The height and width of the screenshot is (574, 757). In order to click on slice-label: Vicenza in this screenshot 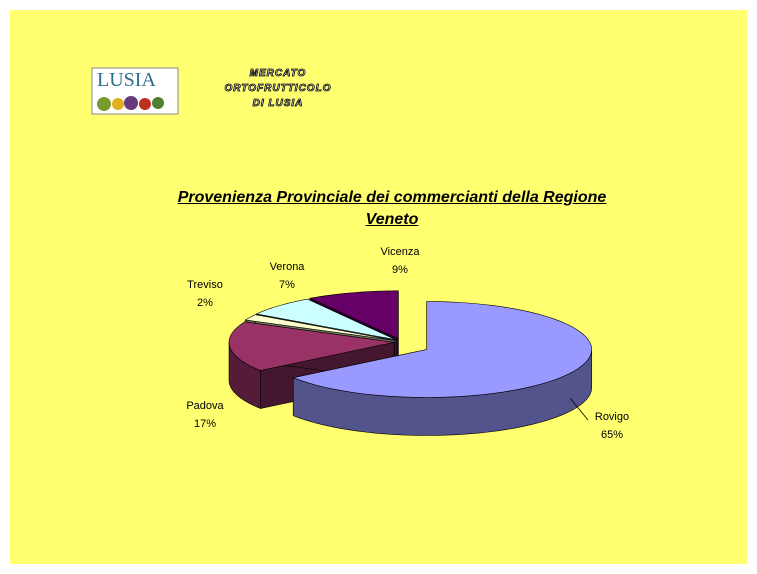, I will do `click(401, 252)`.